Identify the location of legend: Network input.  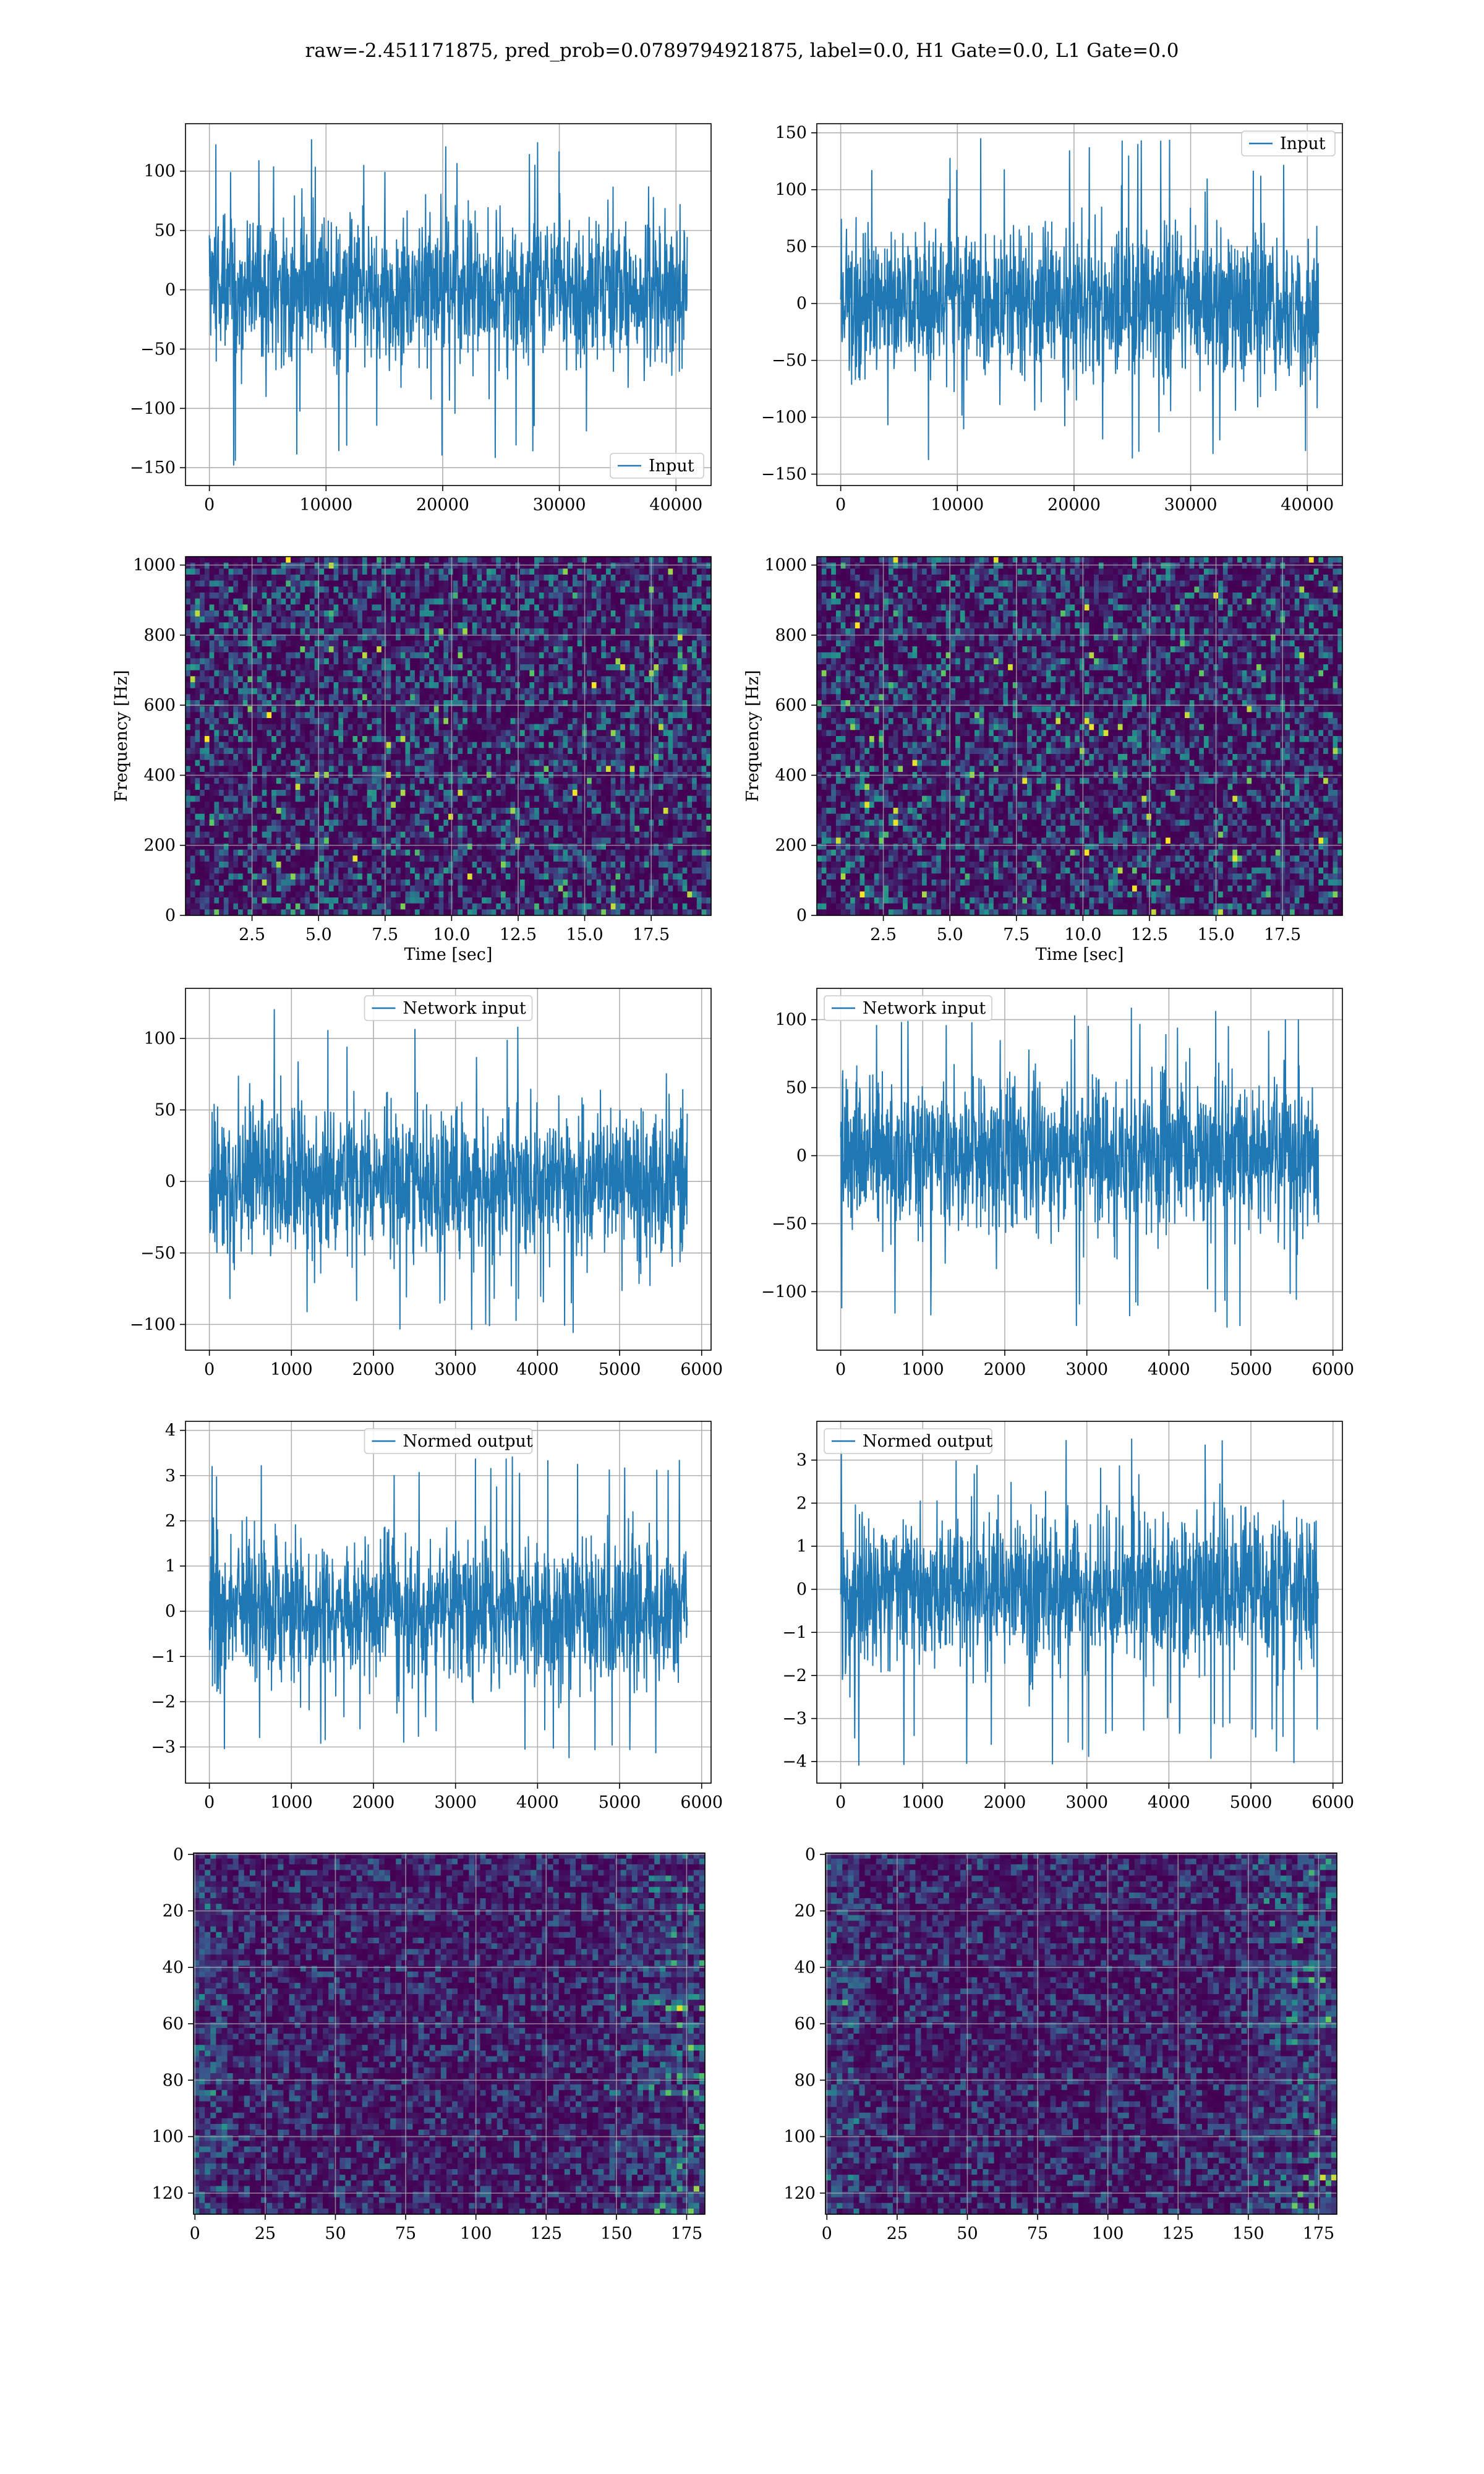
(908, 1008).